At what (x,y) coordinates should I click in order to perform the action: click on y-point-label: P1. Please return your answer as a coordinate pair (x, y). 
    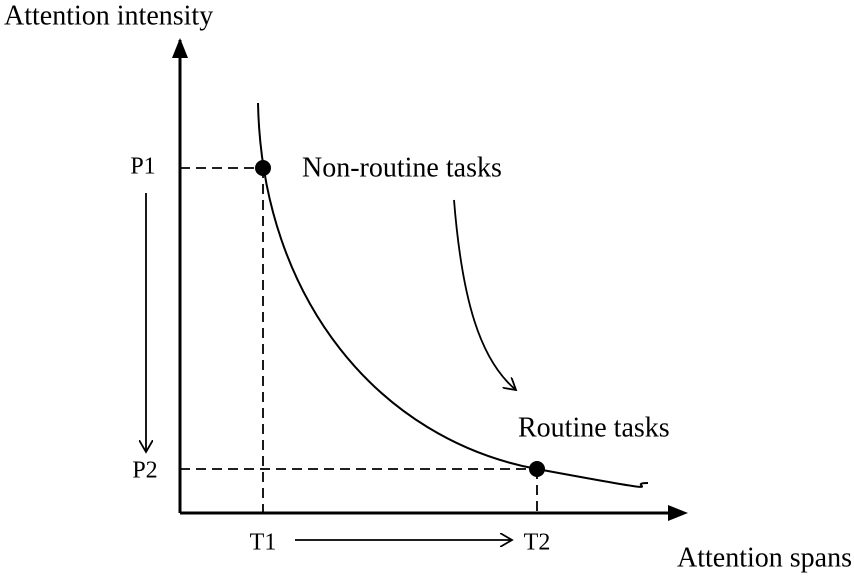
    Looking at the image, I should click on (142, 167).